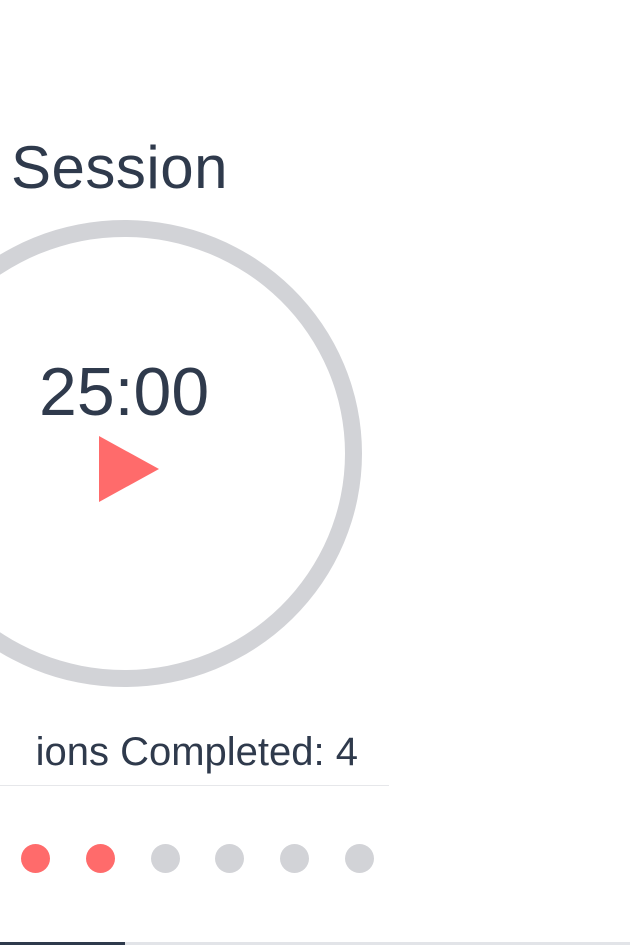 Image resolution: width=630 pixels, height=945 pixels. Describe the element at coordinates (124, 392) in the screenshot. I see `timer-display: 25:00` at that location.